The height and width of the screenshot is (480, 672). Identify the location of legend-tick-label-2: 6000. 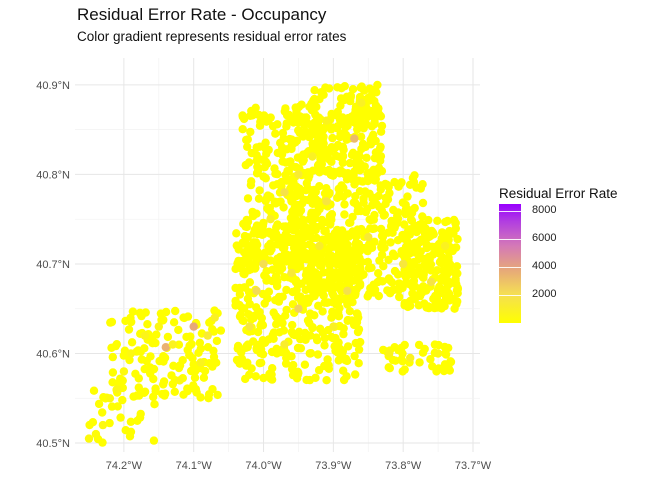
(544, 238).